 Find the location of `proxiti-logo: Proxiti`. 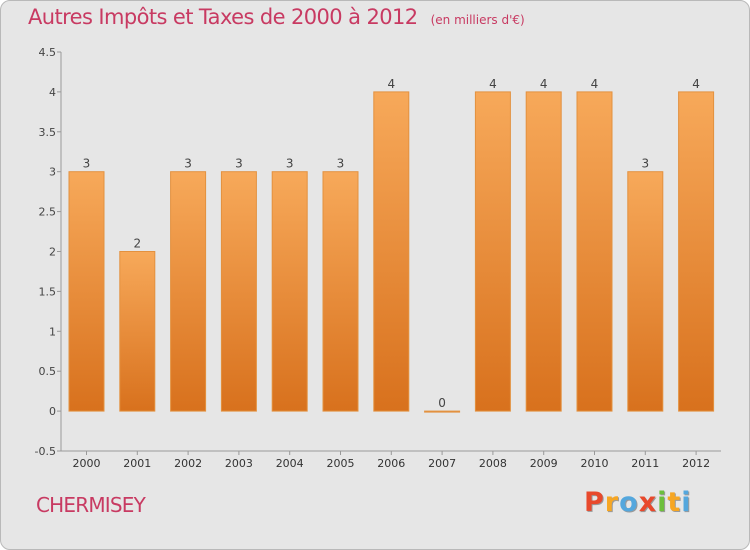

proxiti-logo: Proxiti is located at coordinates (638, 502).